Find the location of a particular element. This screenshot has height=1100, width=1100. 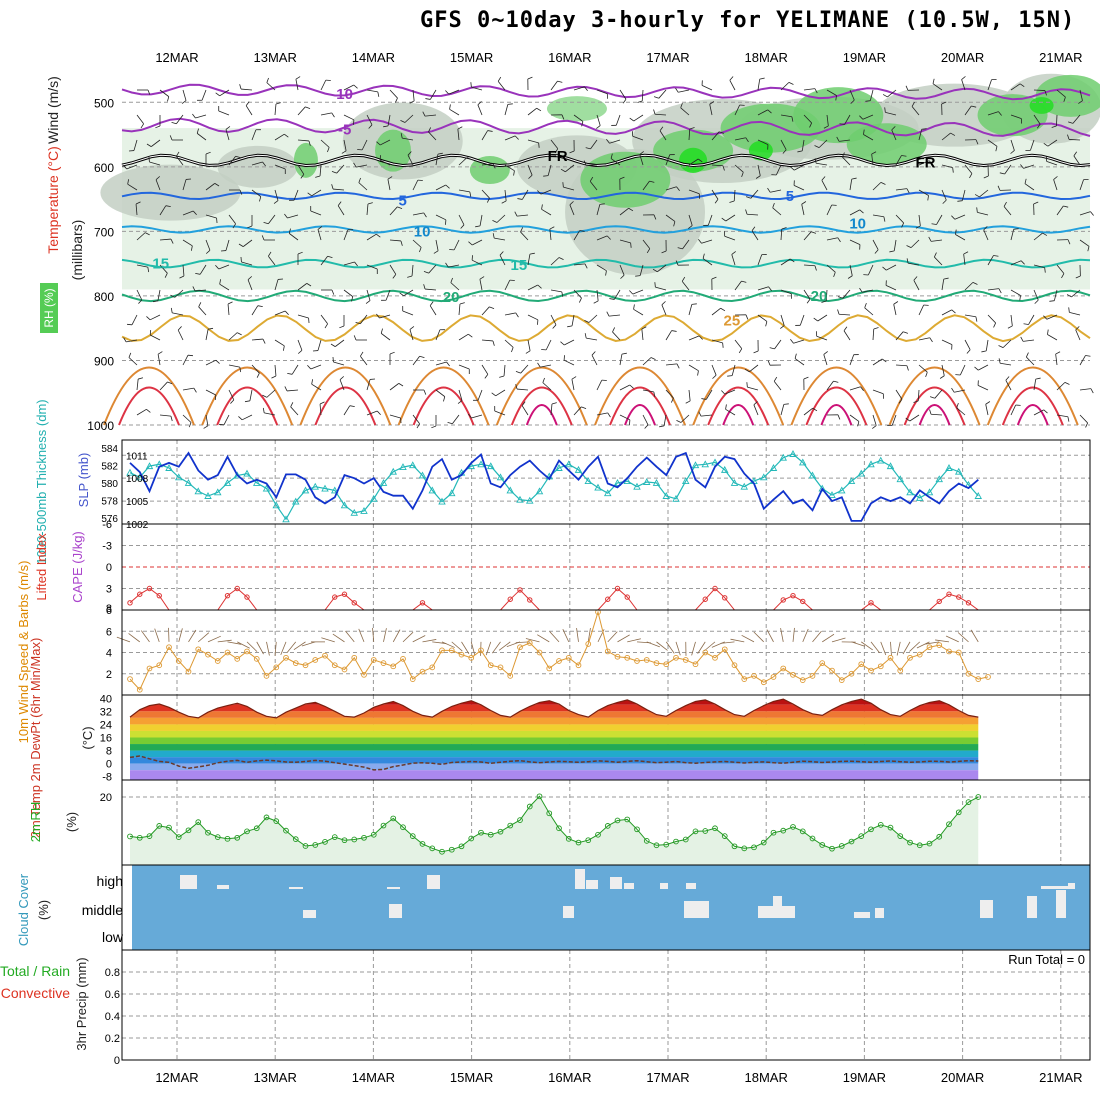

cloud-middle-bar is located at coordinates (879, 913).